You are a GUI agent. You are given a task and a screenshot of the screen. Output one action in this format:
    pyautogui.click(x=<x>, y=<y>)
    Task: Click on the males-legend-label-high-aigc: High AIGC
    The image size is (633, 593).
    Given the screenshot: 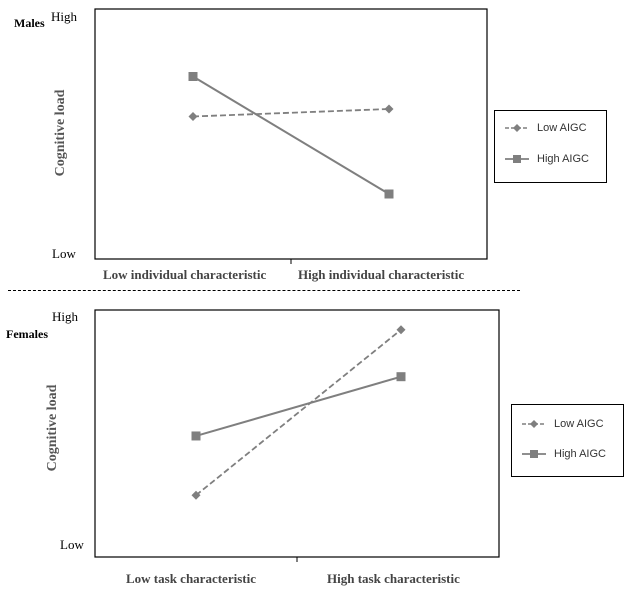 What is the action you would take?
    pyautogui.click(x=563, y=159)
    